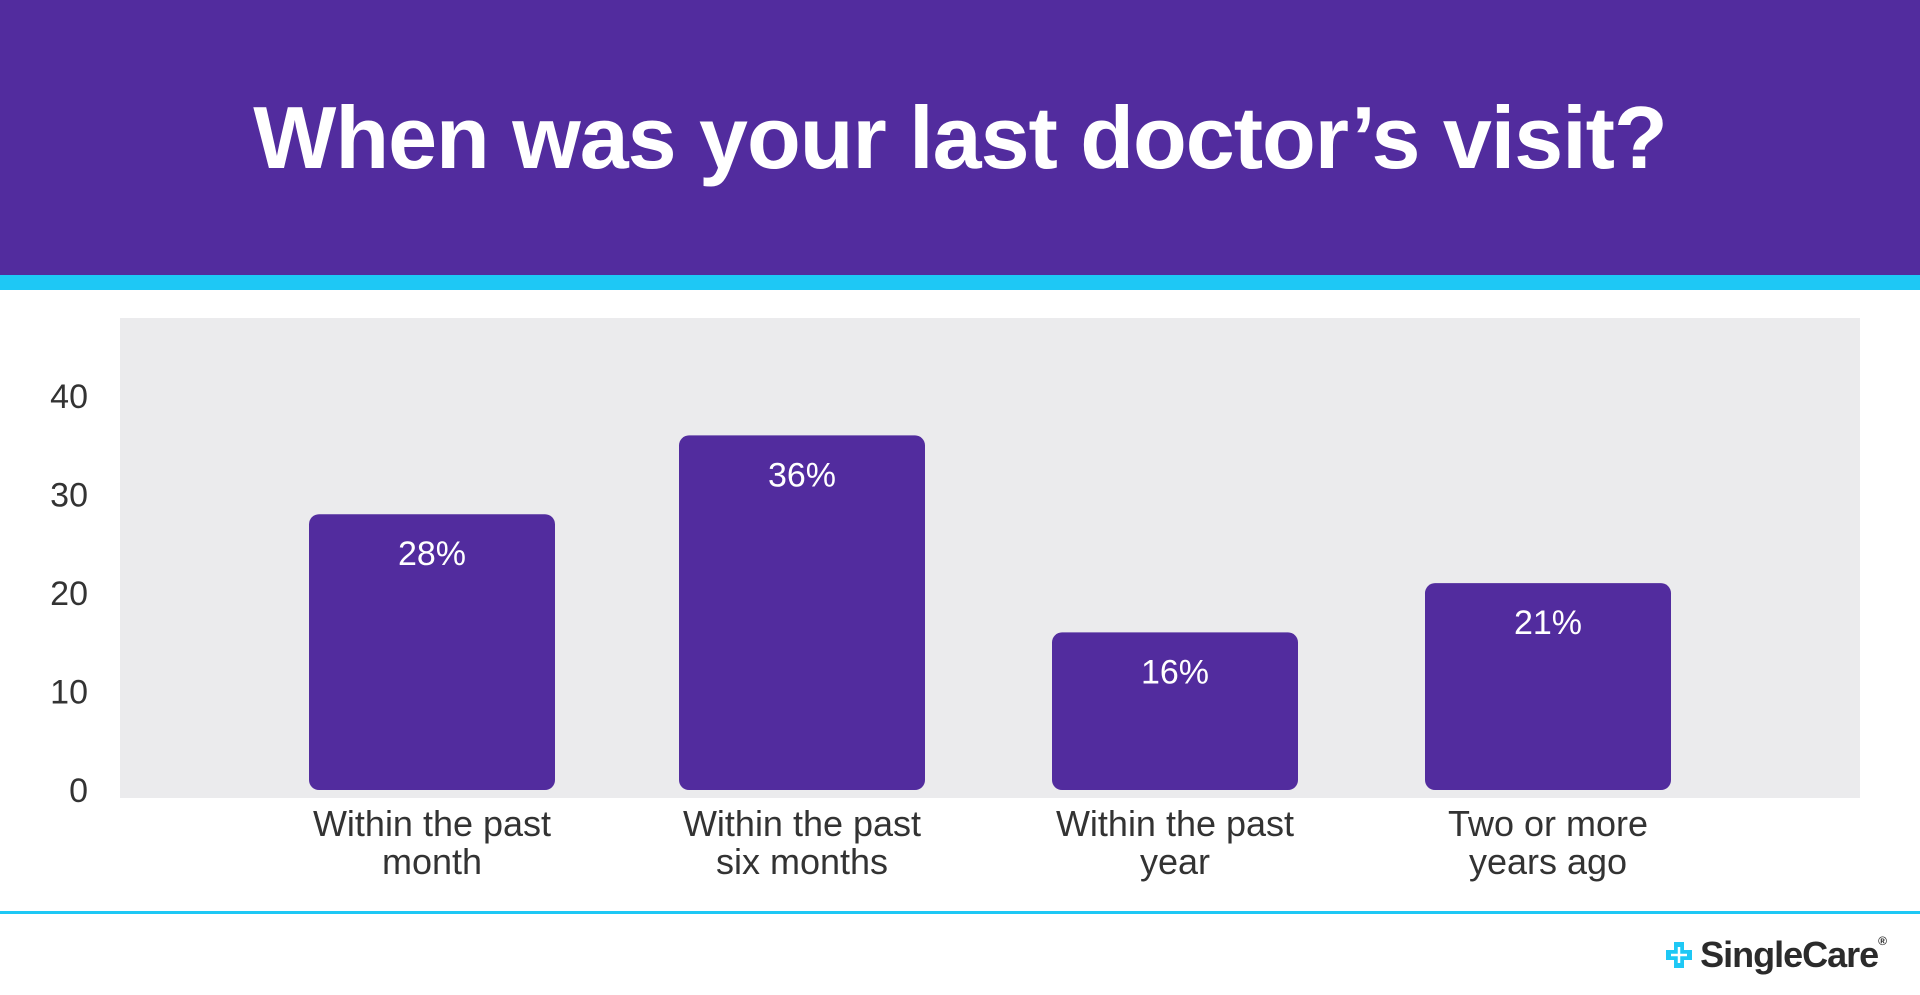 This screenshot has height=995, width=1920. I want to click on chart-title: When was your last doctor’s visit?, so click(960, 137).